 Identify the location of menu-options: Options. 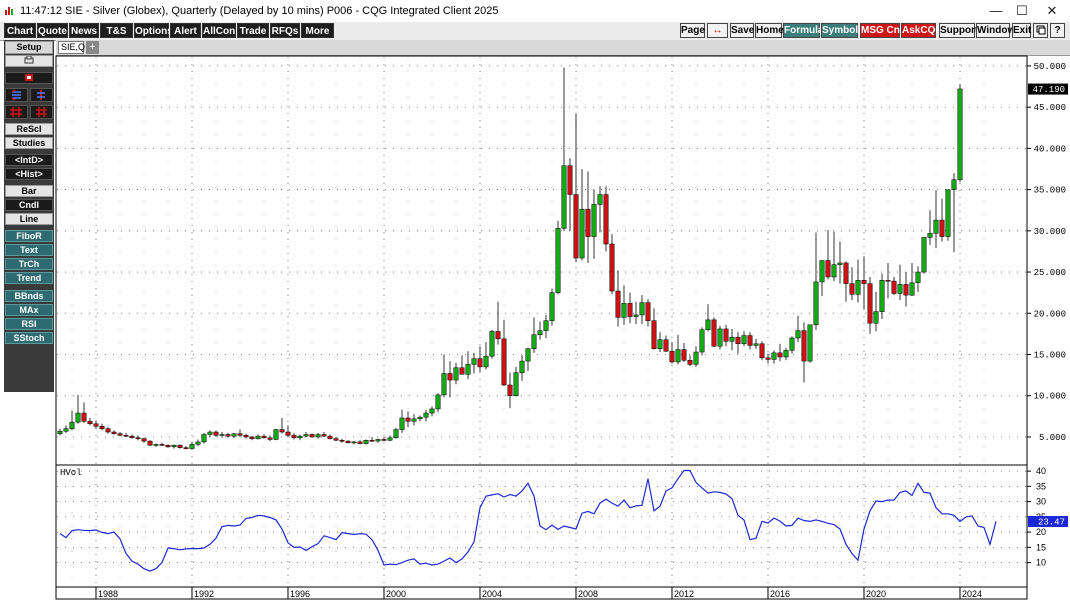
(153, 30).